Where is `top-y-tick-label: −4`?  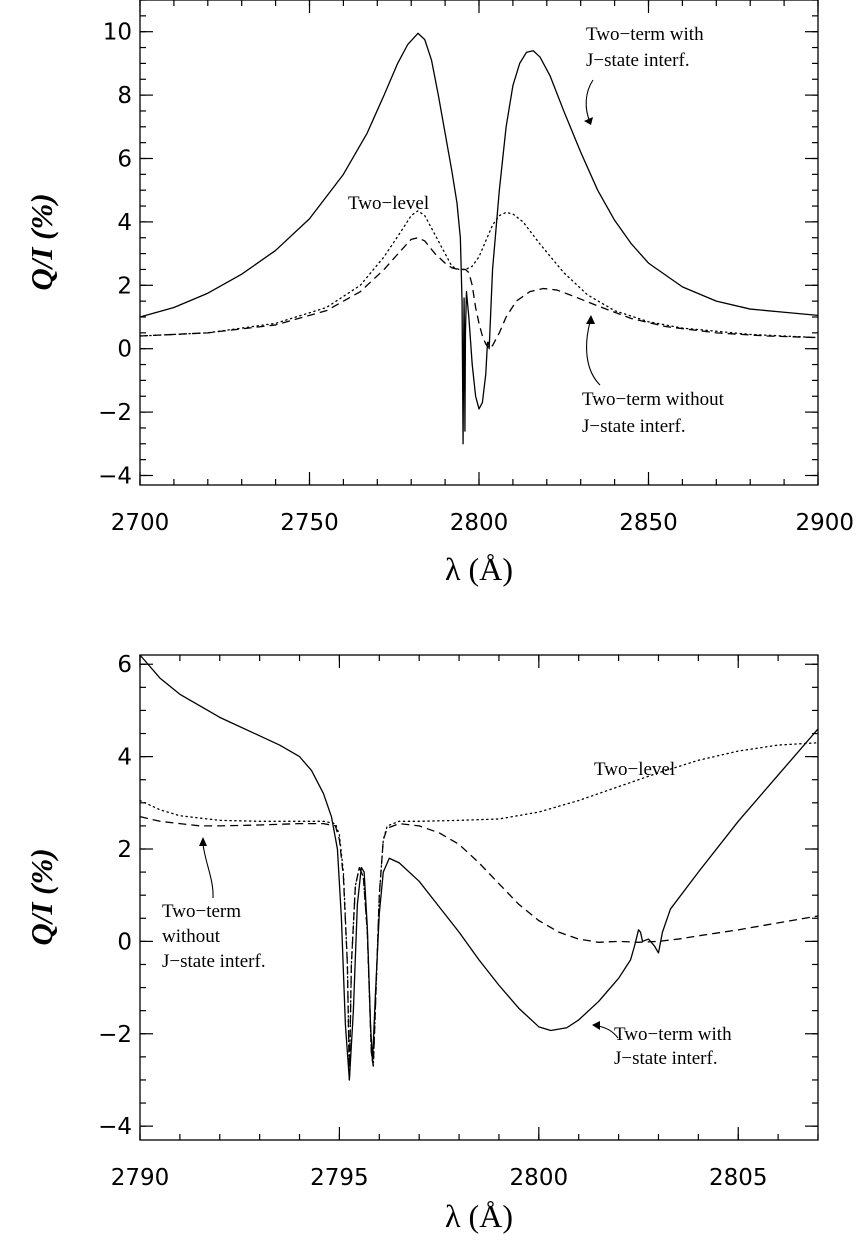 top-y-tick-label: −4 is located at coordinates (115, 476).